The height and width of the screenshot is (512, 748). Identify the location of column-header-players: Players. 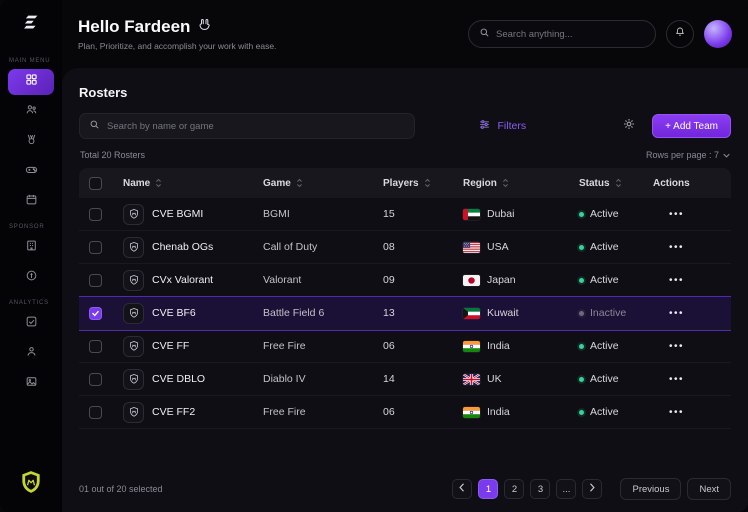
(423, 183).